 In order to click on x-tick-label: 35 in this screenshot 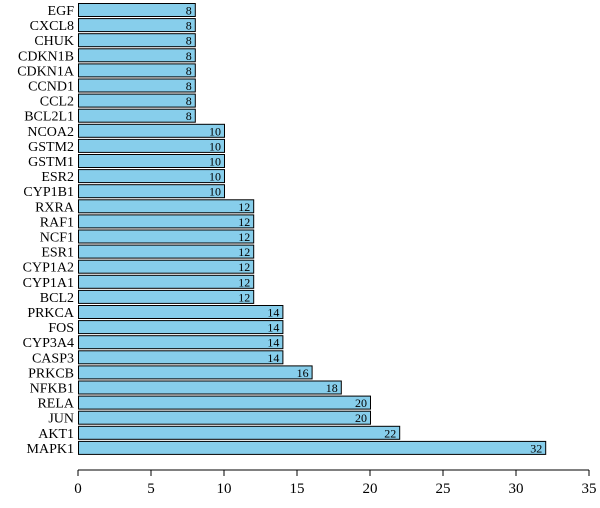, I will do `click(589, 489)`.